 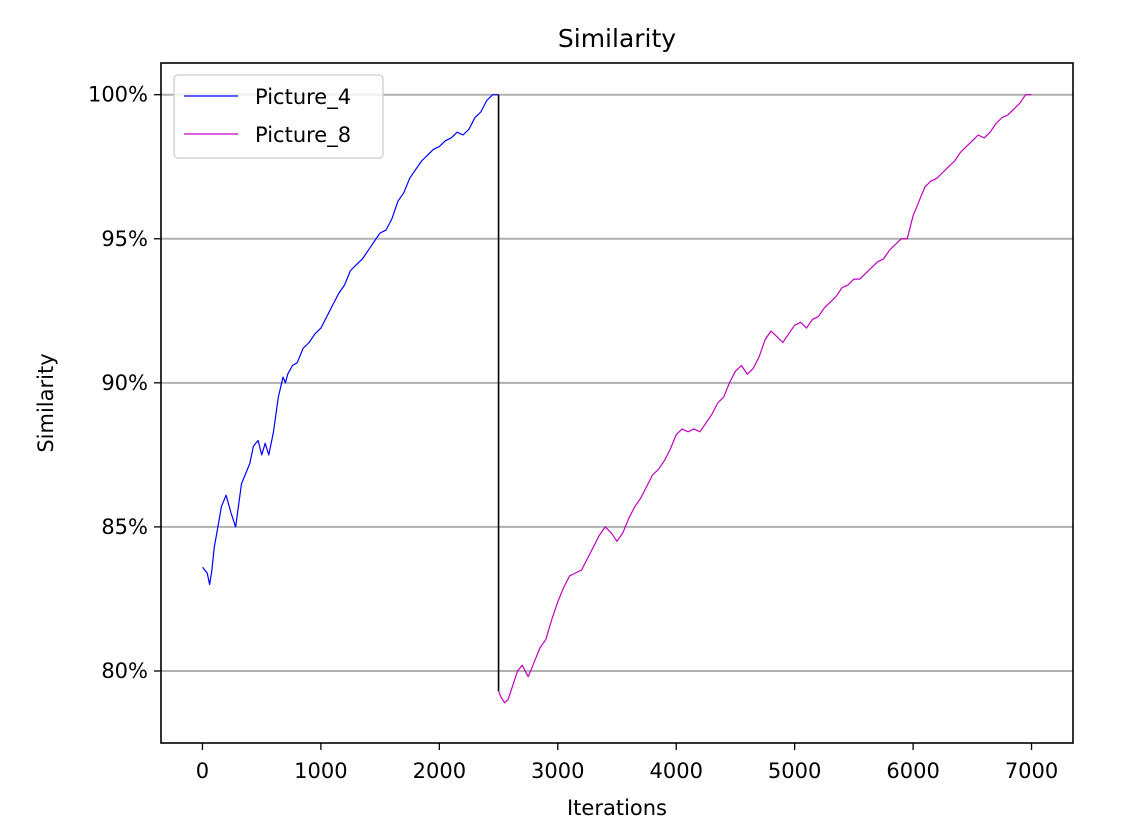 What do you see at coordinates (794, 771) in the screenshot?
I see `x-tick-label: 5000` at bounding box center [794, 771].